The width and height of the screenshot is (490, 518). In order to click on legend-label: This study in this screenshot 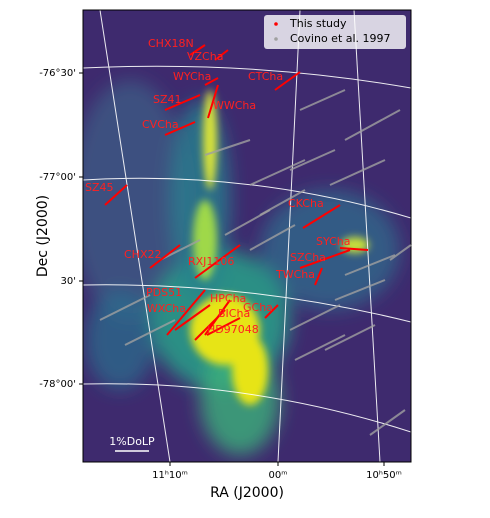, I will do `click(318, 23)`.